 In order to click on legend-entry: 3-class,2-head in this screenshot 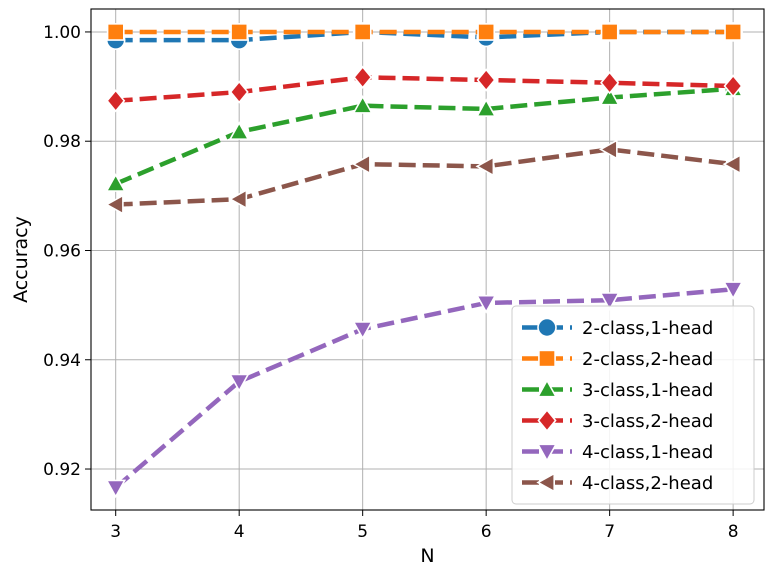, I will do `click(617, 420)`.